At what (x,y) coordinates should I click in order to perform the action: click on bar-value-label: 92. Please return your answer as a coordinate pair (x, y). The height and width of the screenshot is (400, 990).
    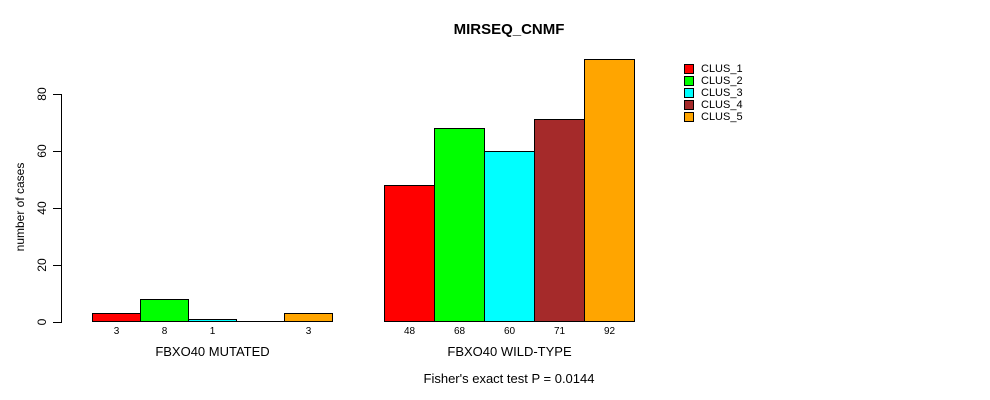
    Looking at the image, I should click on (609, 331).